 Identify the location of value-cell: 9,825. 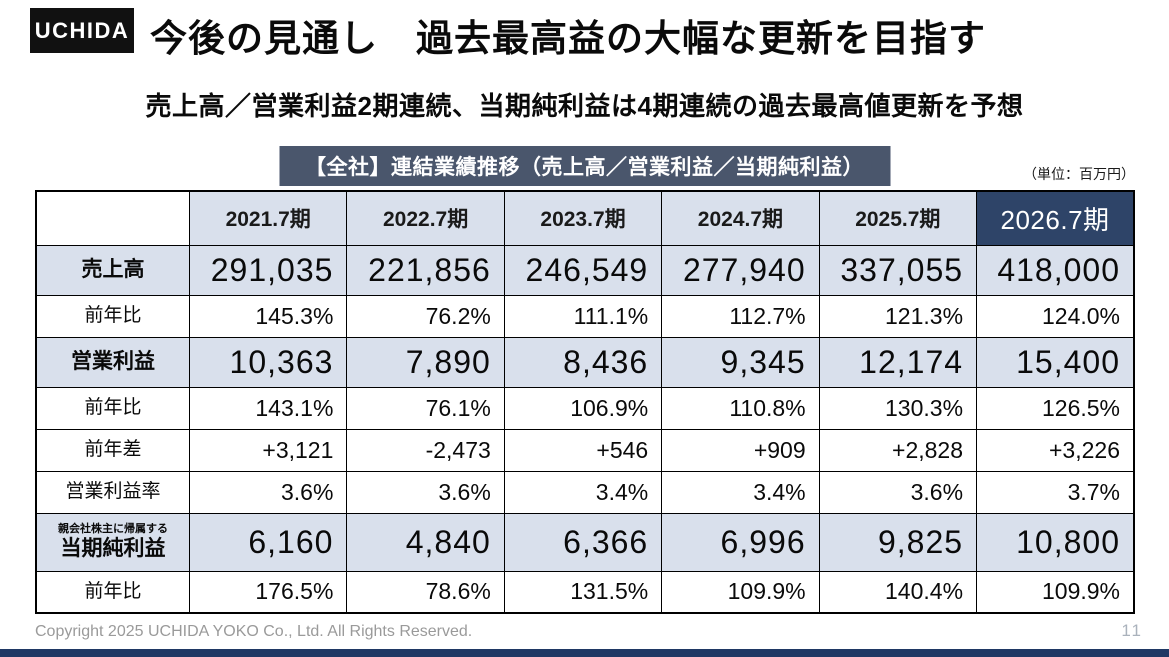
(898, 542).